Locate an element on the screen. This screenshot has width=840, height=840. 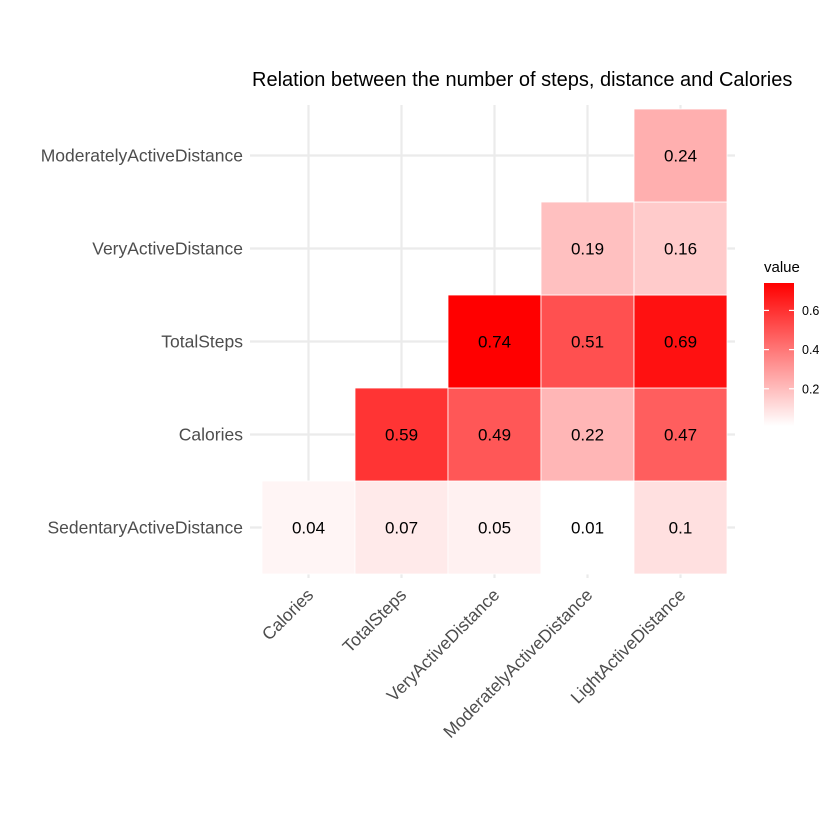
legend-tick-label: 0.6 is located at coordinates (810, 311).